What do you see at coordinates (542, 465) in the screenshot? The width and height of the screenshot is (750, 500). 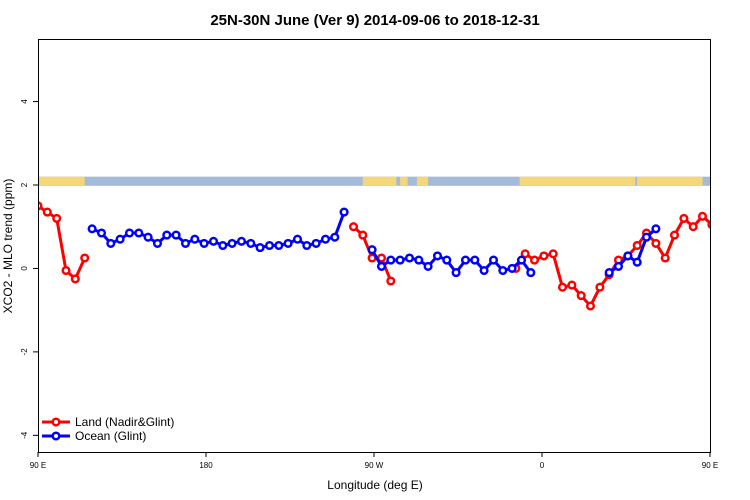 I see `x-tick-label: 0` at bounding box center [542, 465].